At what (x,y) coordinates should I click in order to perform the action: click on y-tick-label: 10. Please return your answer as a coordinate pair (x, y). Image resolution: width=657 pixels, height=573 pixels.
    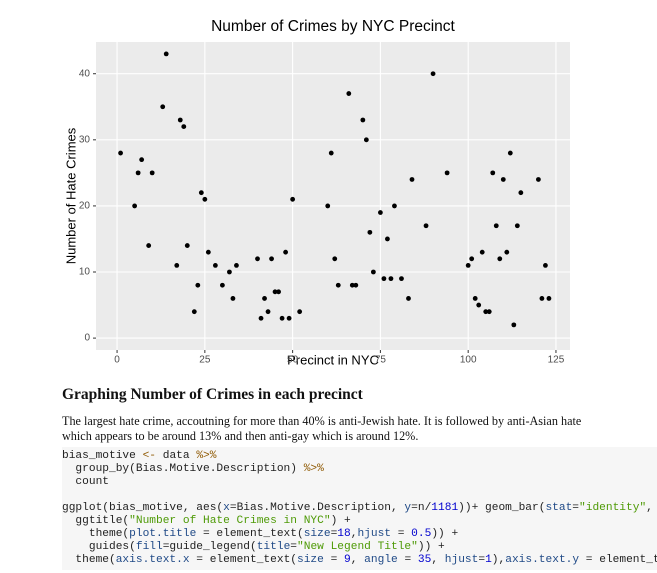
    Looking at the image, I should click on (85, 272).